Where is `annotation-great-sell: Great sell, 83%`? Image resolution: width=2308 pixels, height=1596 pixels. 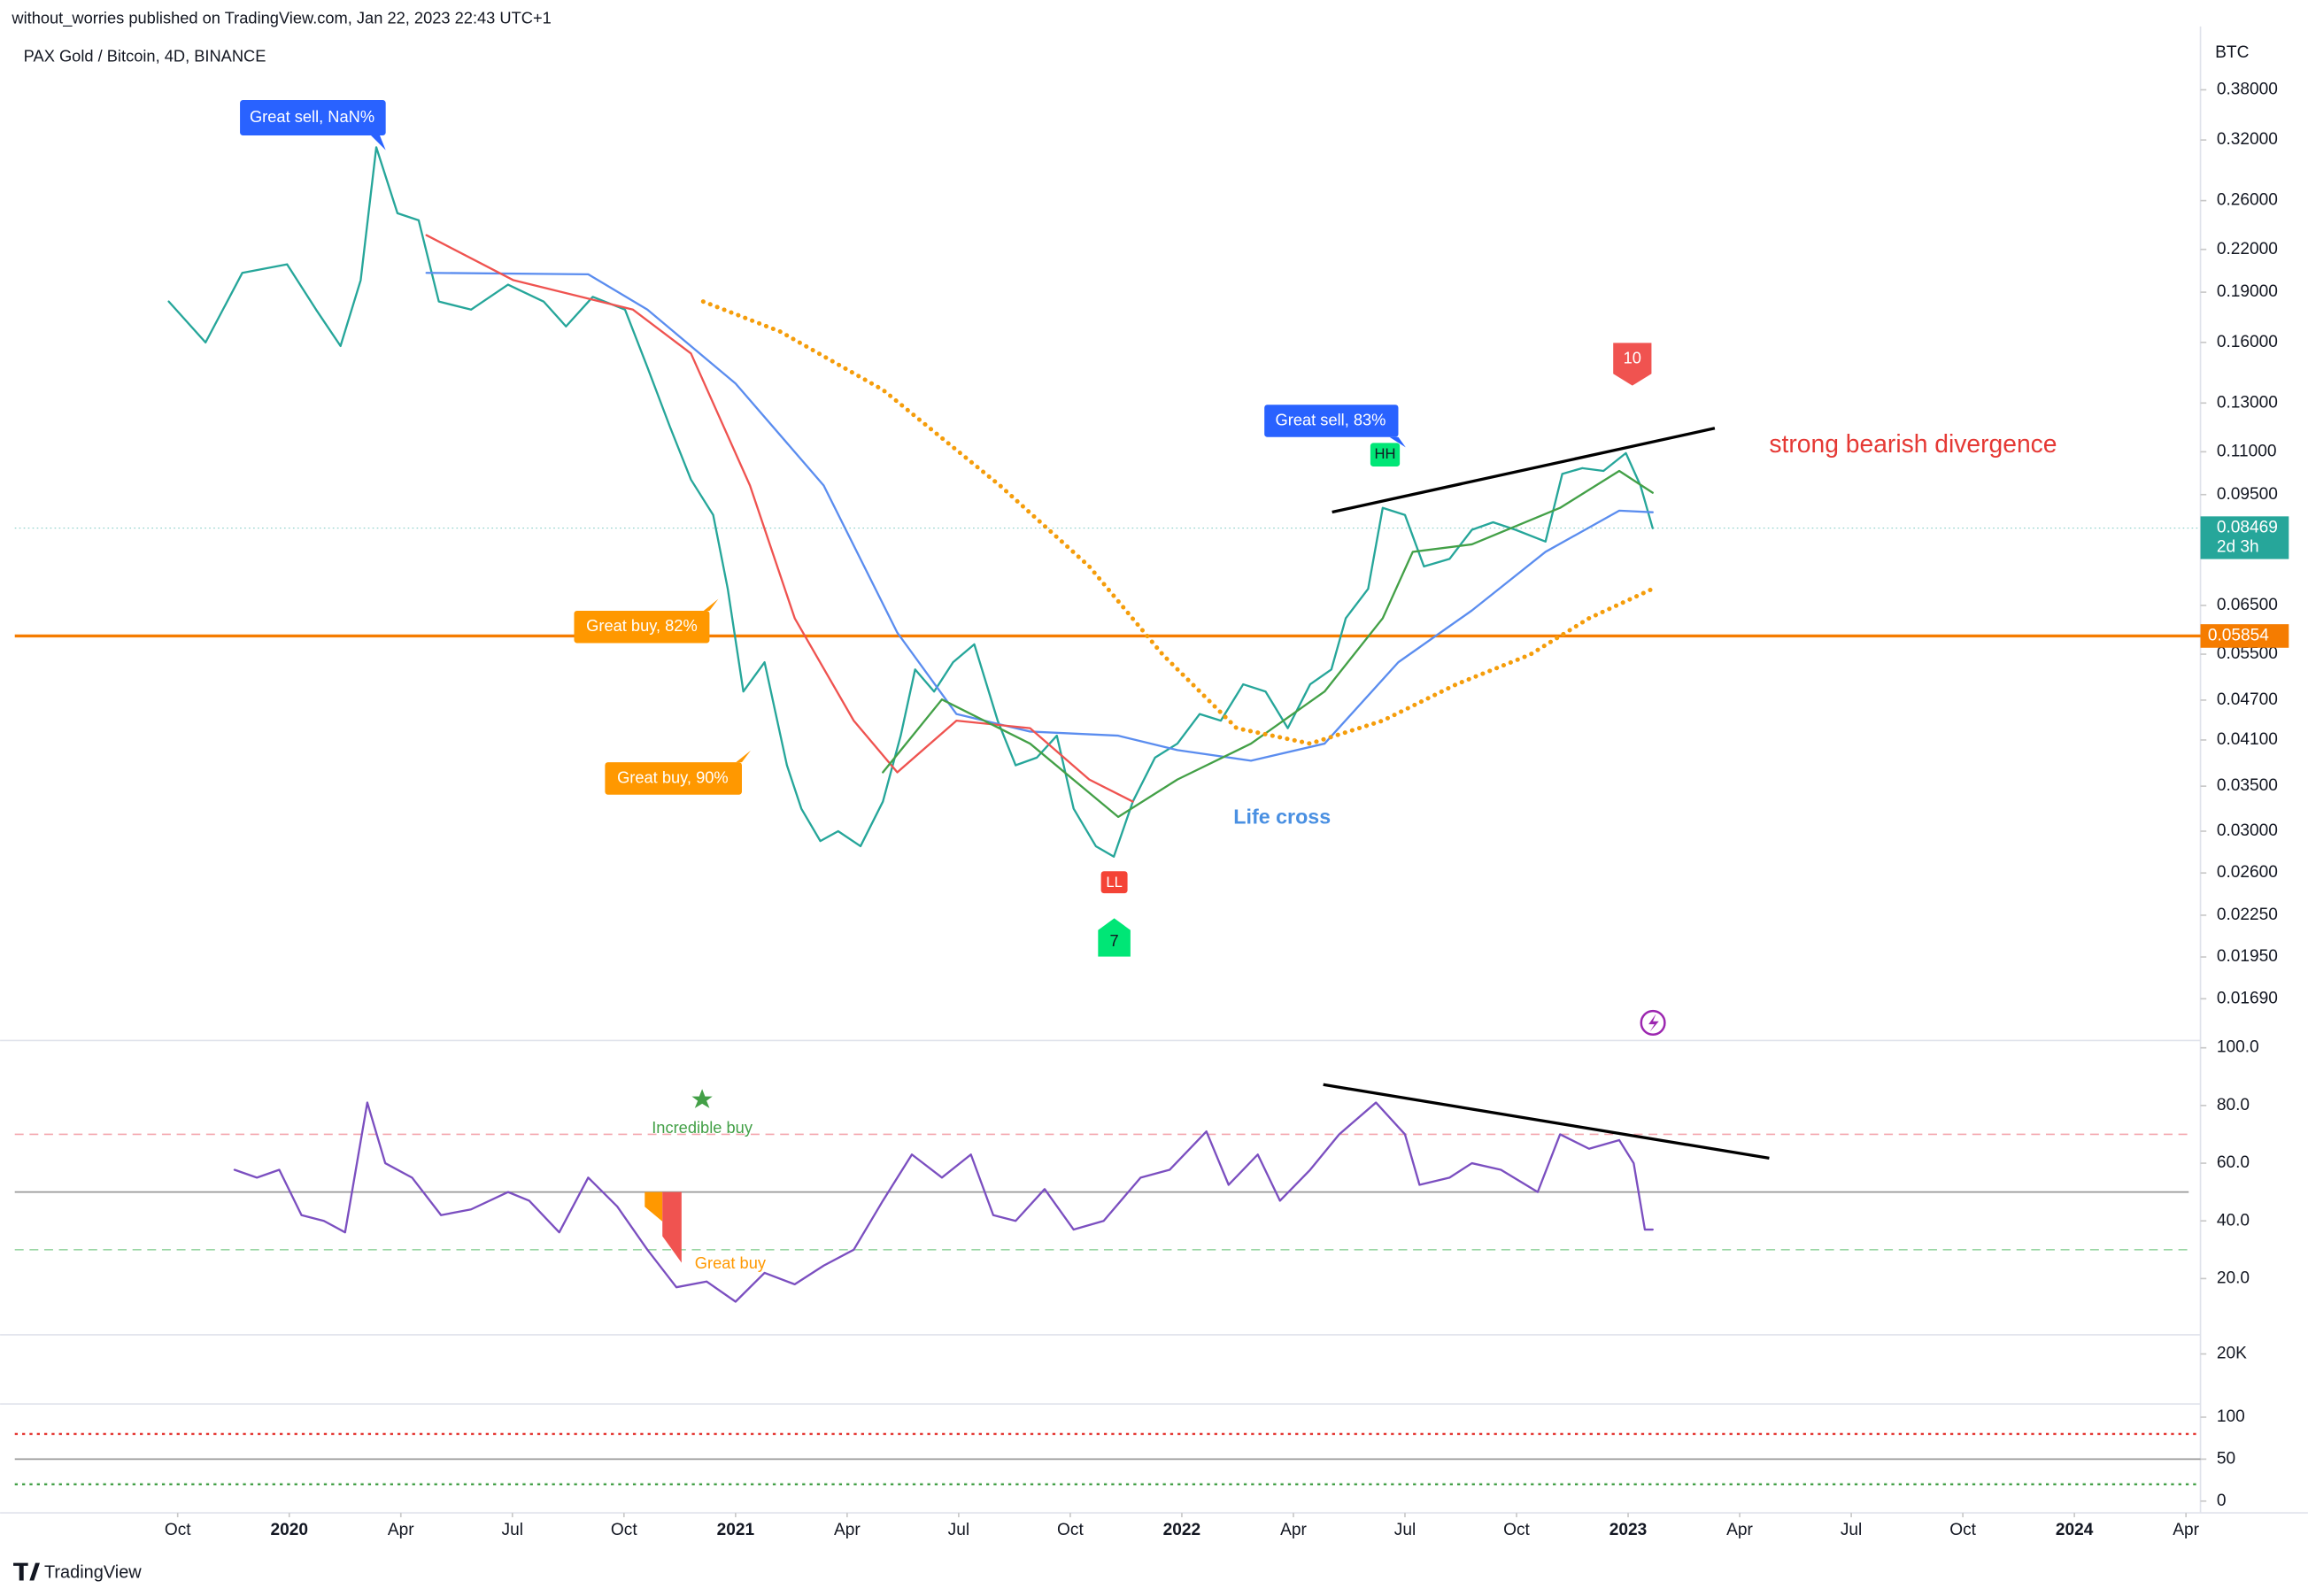 annotation-great-sell: Great sell, 83% is located at coordinates (1335, 426).